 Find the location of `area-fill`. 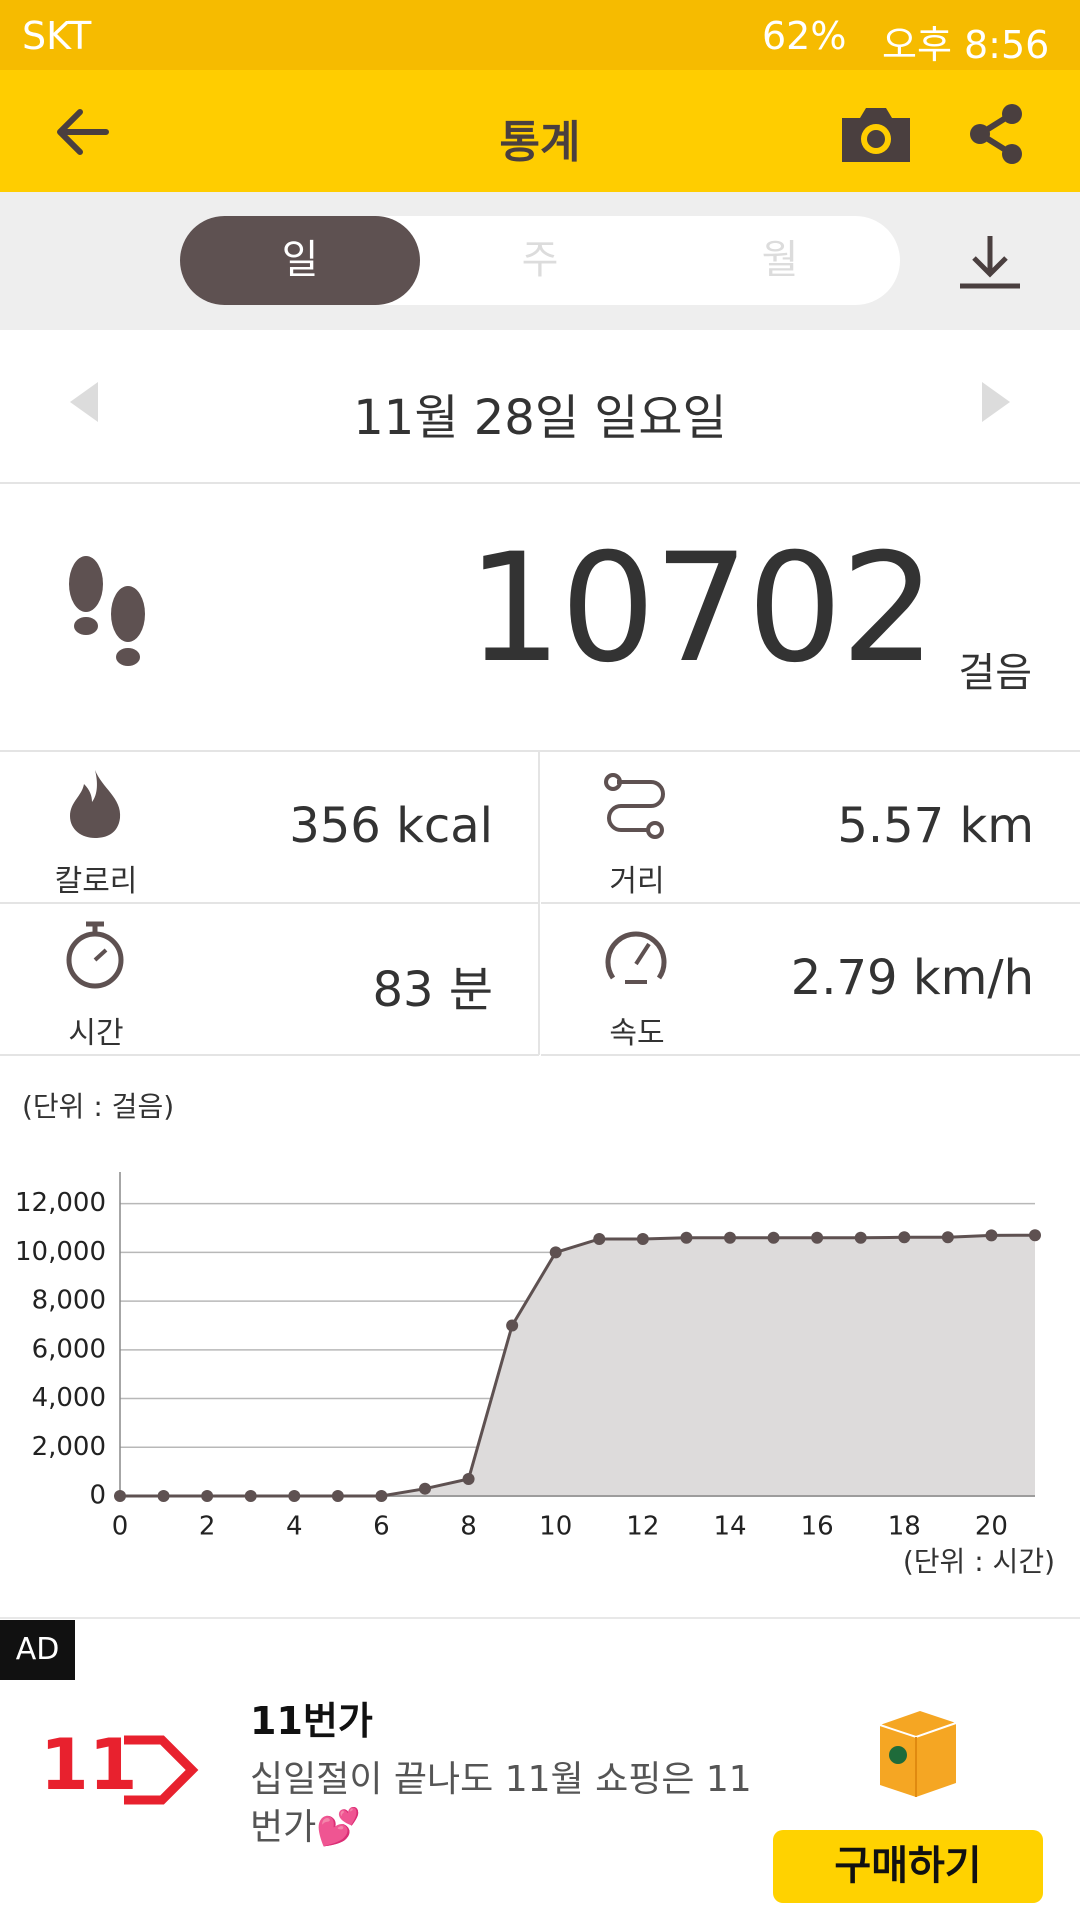

area-fill is located at coordinates (577, 1365).